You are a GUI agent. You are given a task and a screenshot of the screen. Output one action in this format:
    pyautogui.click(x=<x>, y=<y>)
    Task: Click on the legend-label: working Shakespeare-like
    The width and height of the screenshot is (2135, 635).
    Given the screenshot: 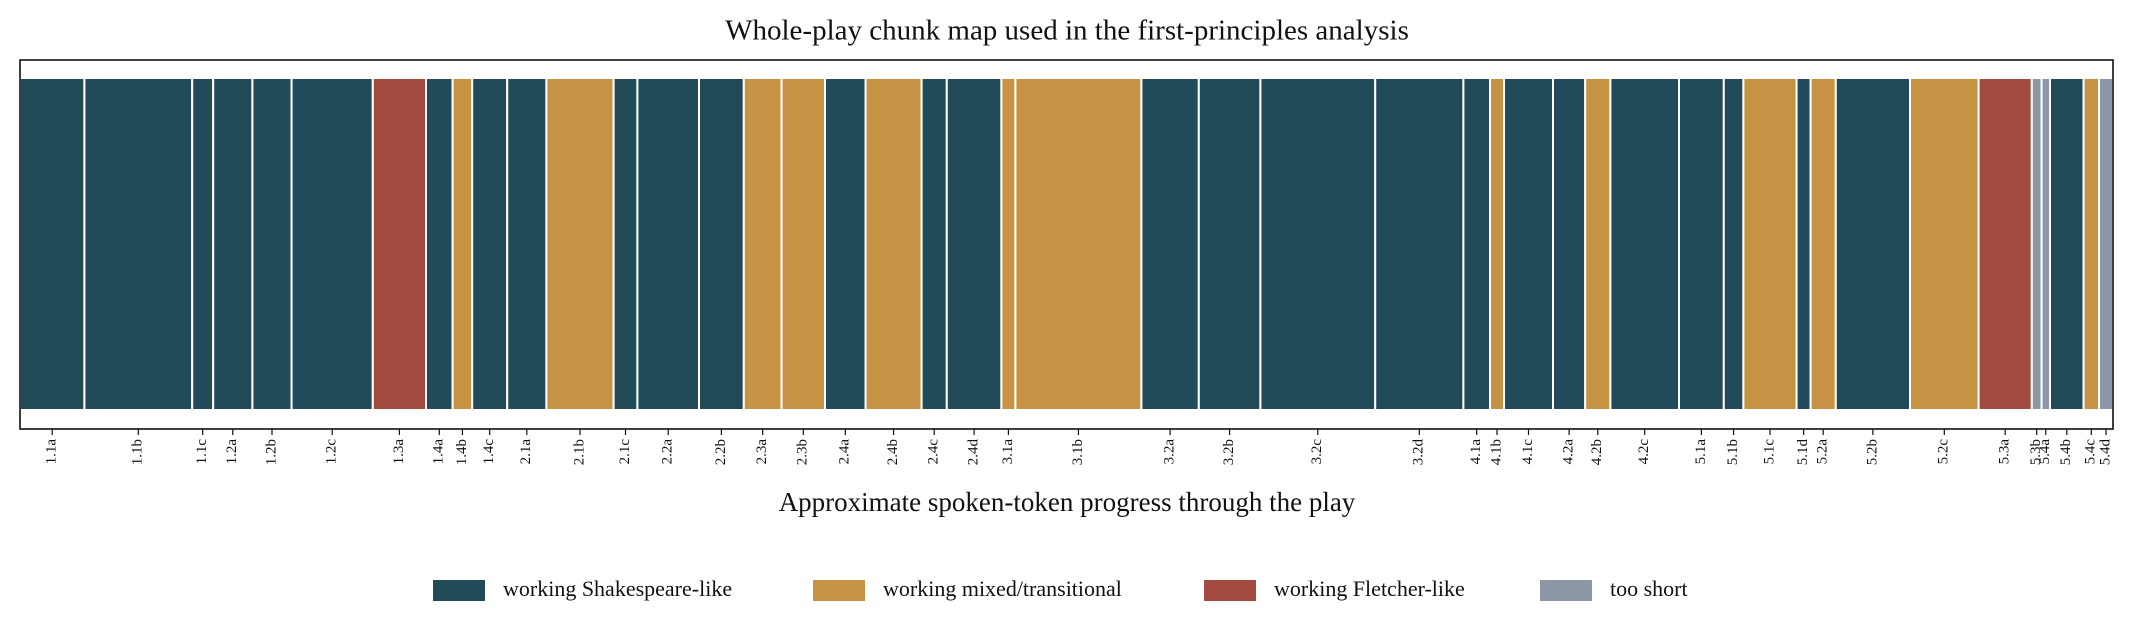 What is the action you would take?
    pyautogui.click(x=617, y=588)
    